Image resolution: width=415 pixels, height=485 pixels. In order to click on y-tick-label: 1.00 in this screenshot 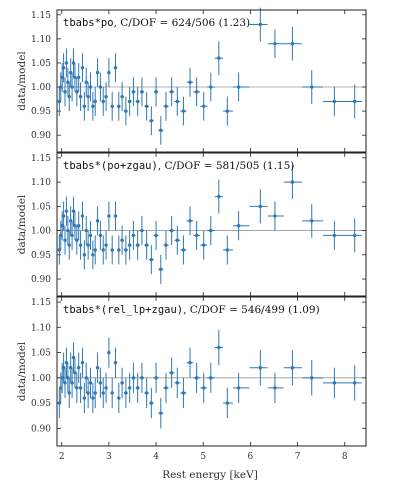, I will do `click(41, 379)`.